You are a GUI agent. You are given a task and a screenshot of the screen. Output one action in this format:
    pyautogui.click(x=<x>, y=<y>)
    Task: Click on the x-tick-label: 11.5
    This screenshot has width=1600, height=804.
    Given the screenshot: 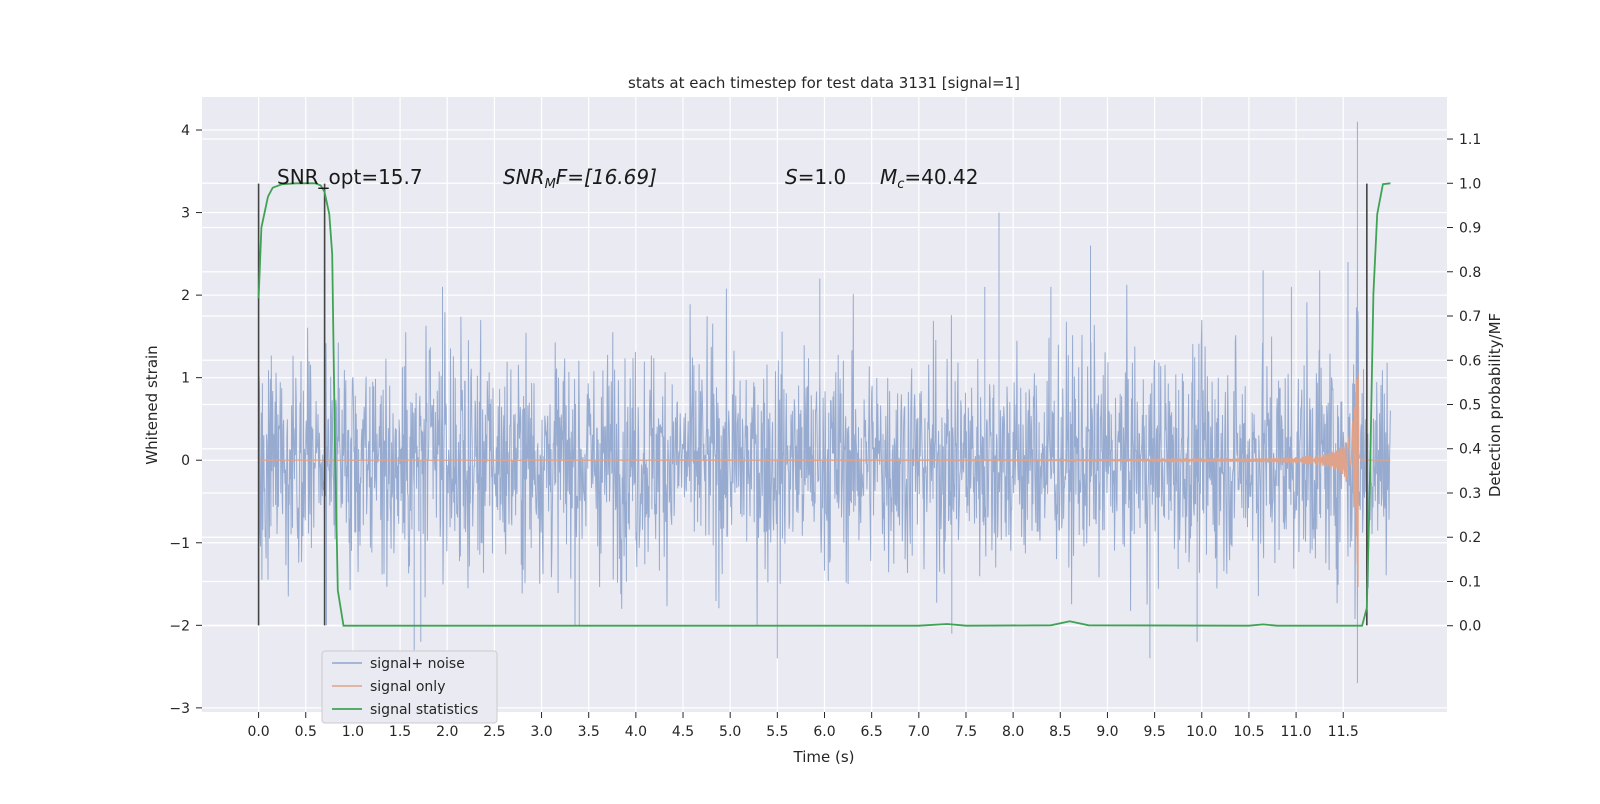 What is the action you would take?
    pyautogui.click(x=1343, y=732)
    